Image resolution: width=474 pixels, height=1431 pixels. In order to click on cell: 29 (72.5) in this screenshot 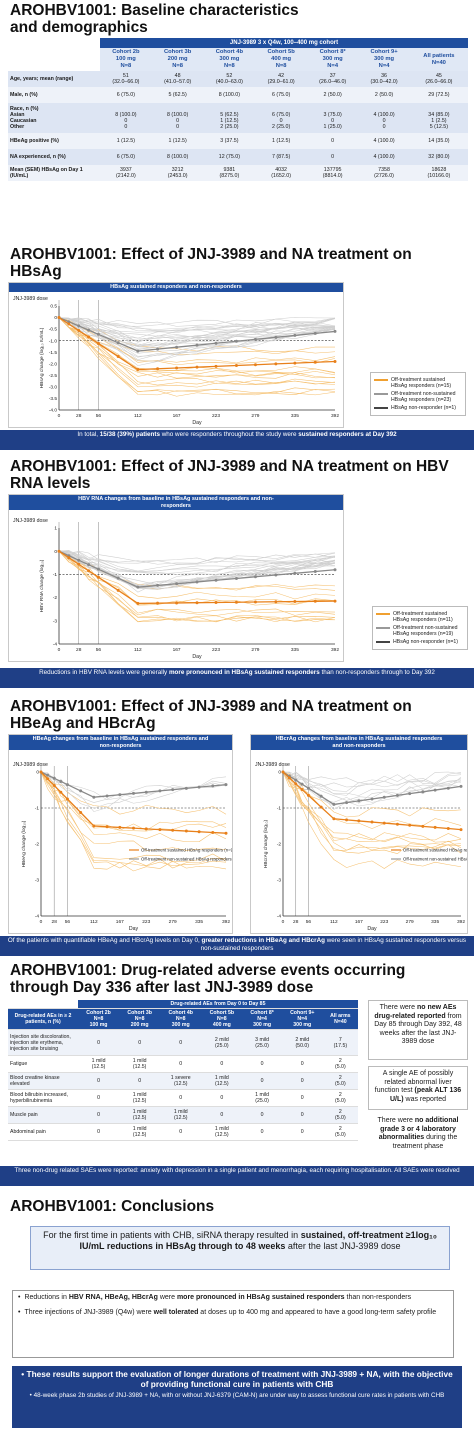, I will do `click(439, 95)`.